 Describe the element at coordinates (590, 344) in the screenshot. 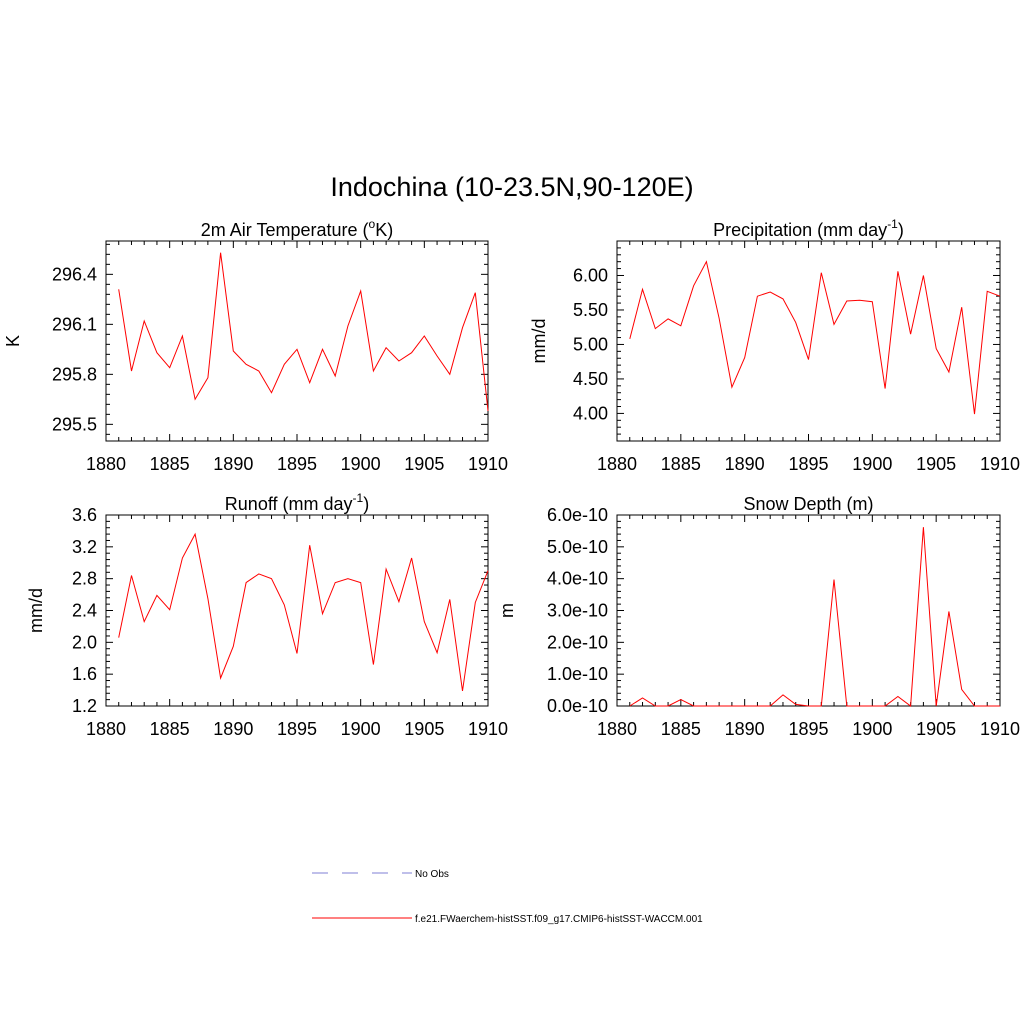

I see `y-tick-label-precipitation: 5.00` at that location.